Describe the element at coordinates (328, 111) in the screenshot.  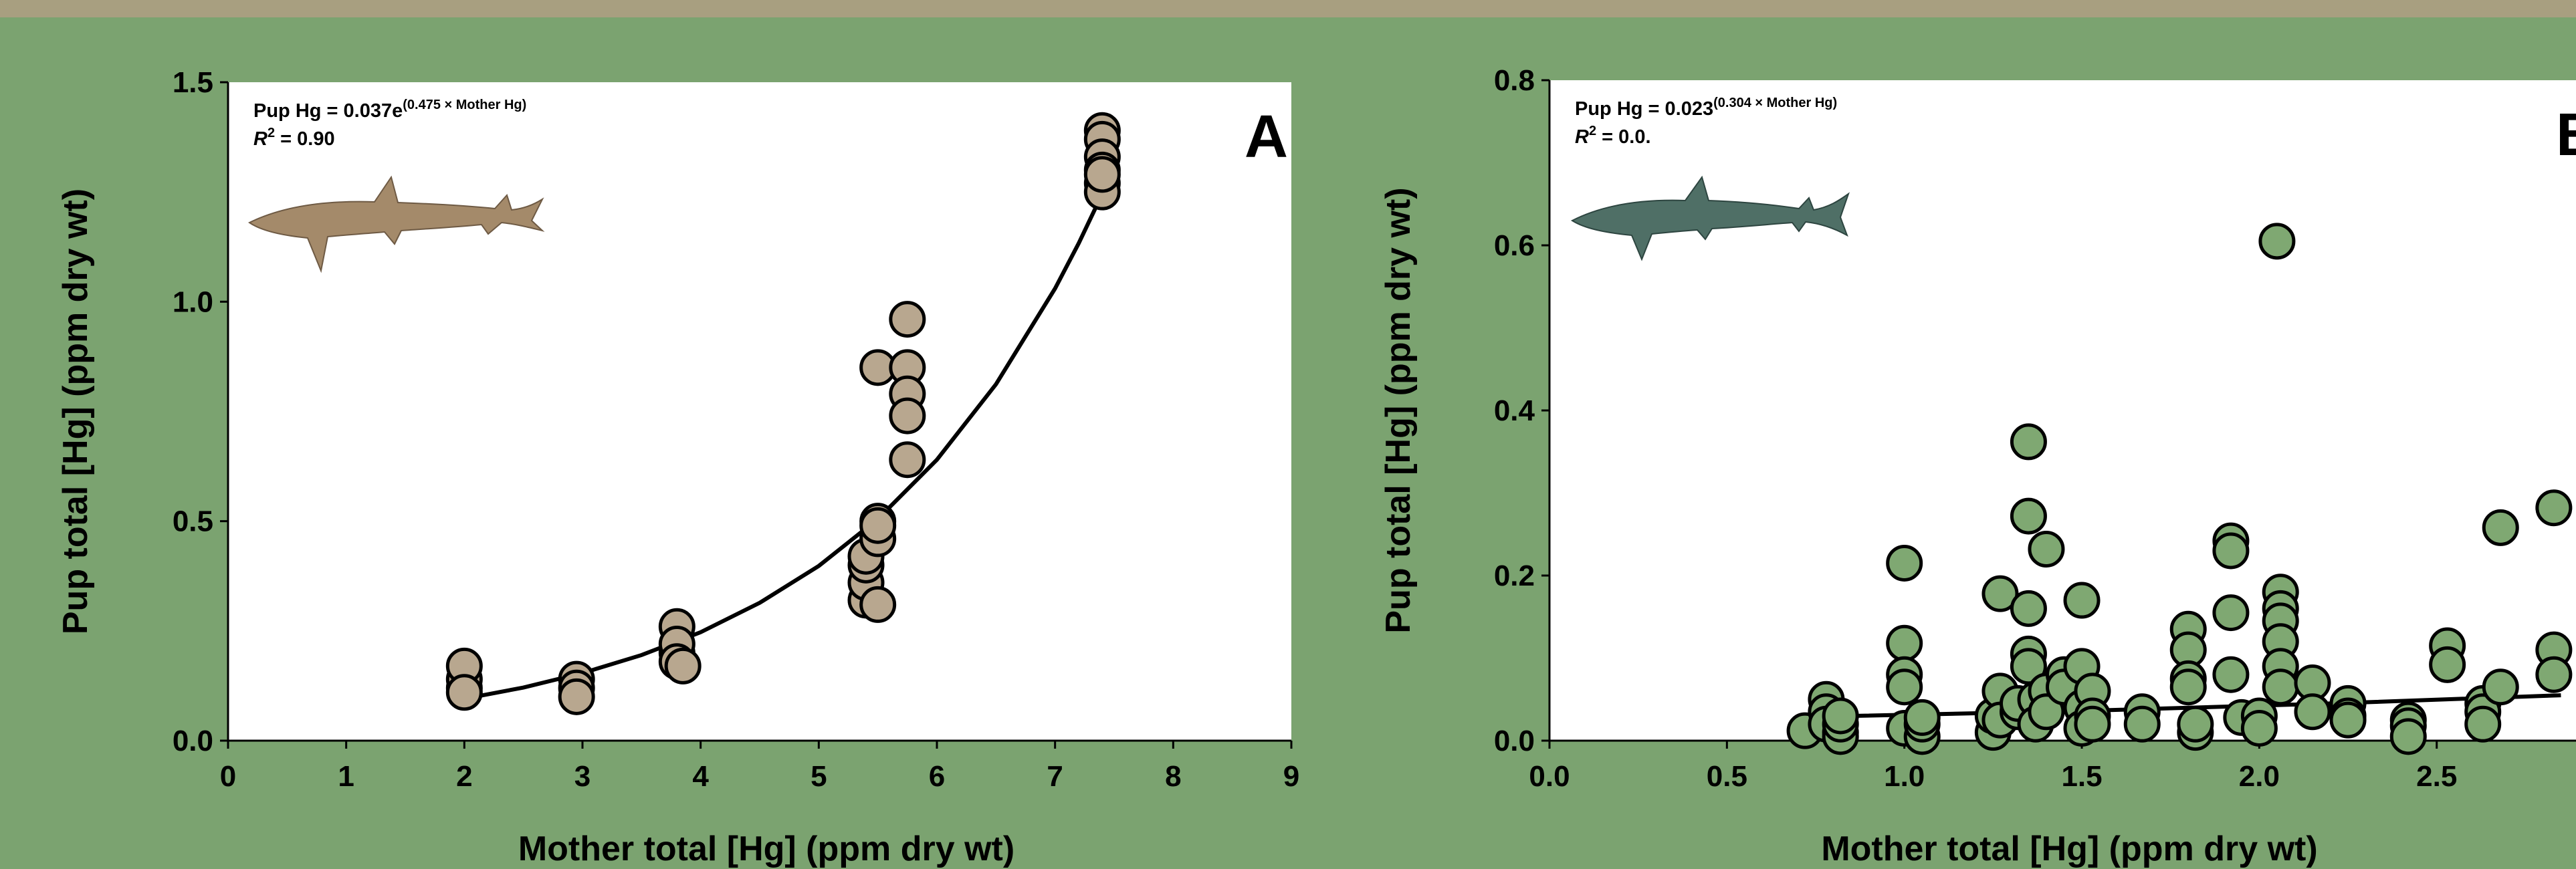
I see `equation-text: Pup Hg = 0.037e` at that location.